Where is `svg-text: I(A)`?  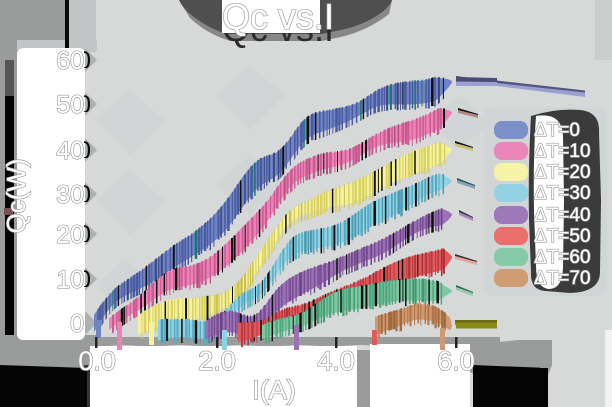
svg-text: I(A) is located at coordinates (274, 390).